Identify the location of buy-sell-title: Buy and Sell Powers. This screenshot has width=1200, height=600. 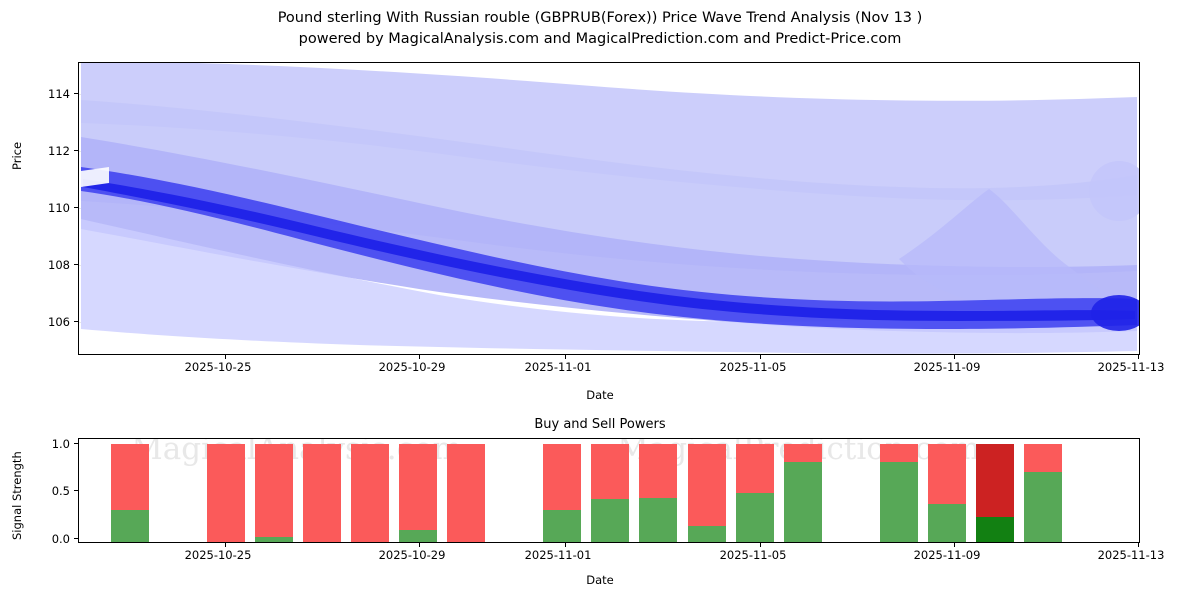
(600, 424).